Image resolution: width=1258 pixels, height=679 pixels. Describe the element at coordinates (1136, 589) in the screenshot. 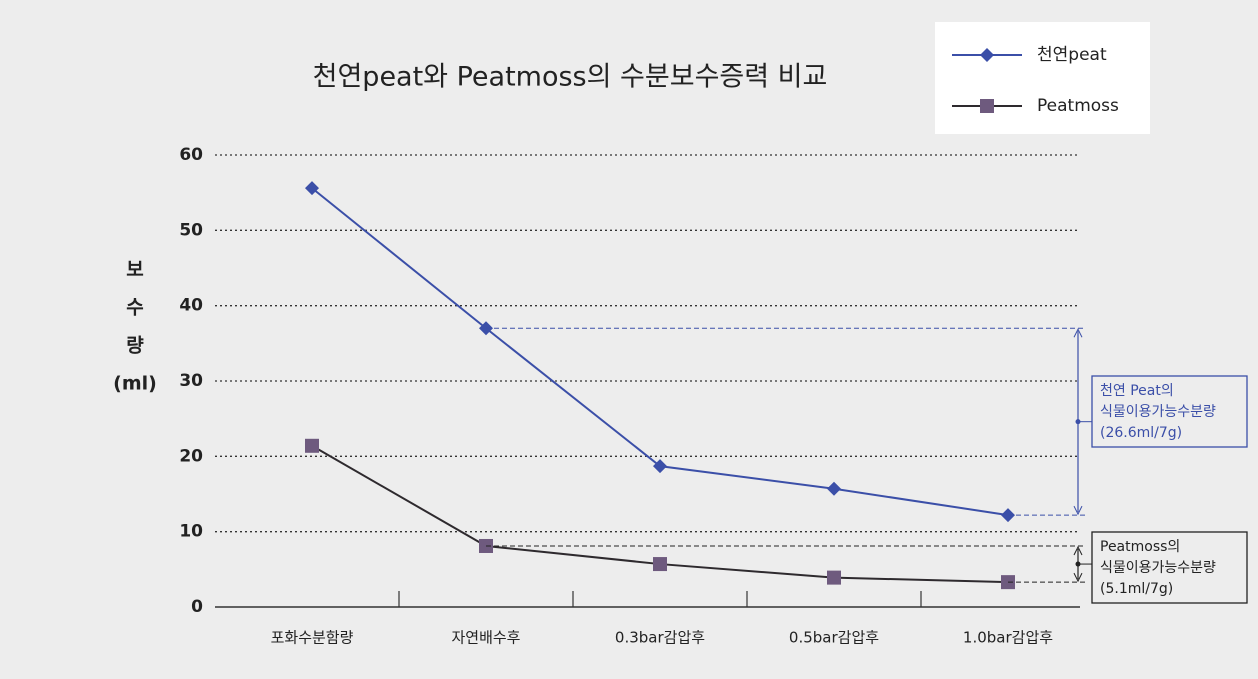

I see `annotation-text: (5.1ml/7g)` at that location.